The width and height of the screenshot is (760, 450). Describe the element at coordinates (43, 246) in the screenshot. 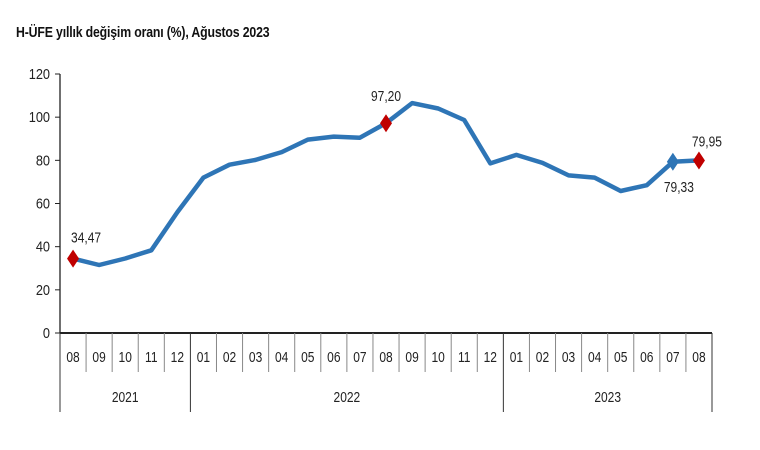

I see `y-tick-label: 40` at that location.